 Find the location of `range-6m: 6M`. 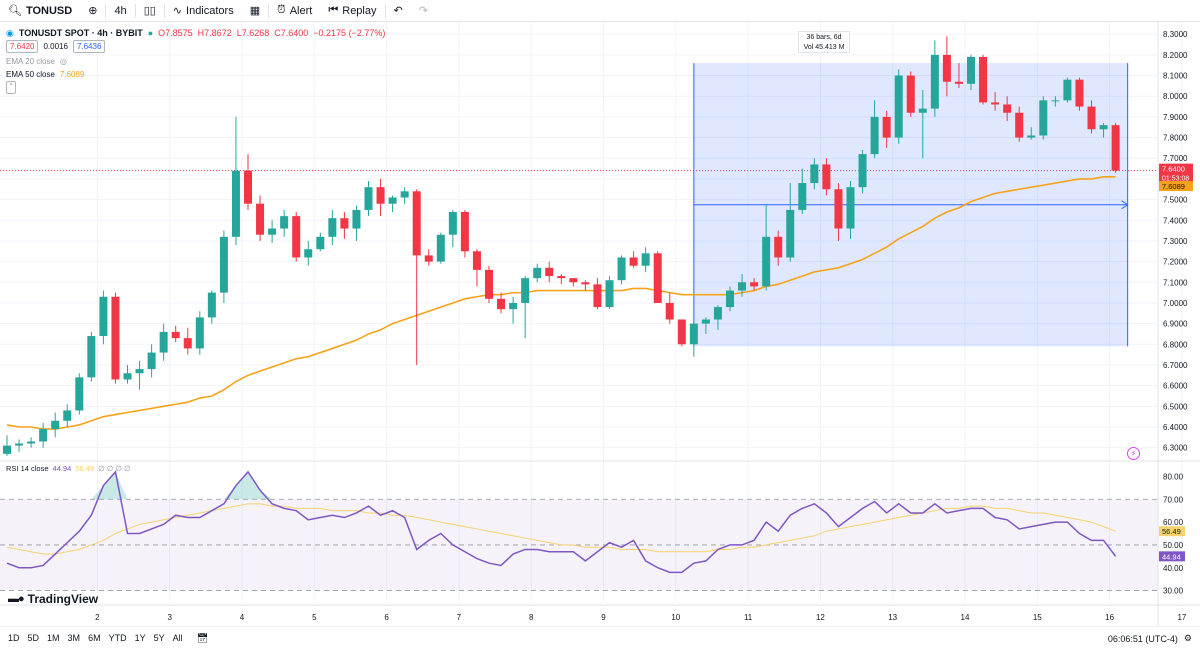

range-6m: 6M is located at coordinates (94, 638).